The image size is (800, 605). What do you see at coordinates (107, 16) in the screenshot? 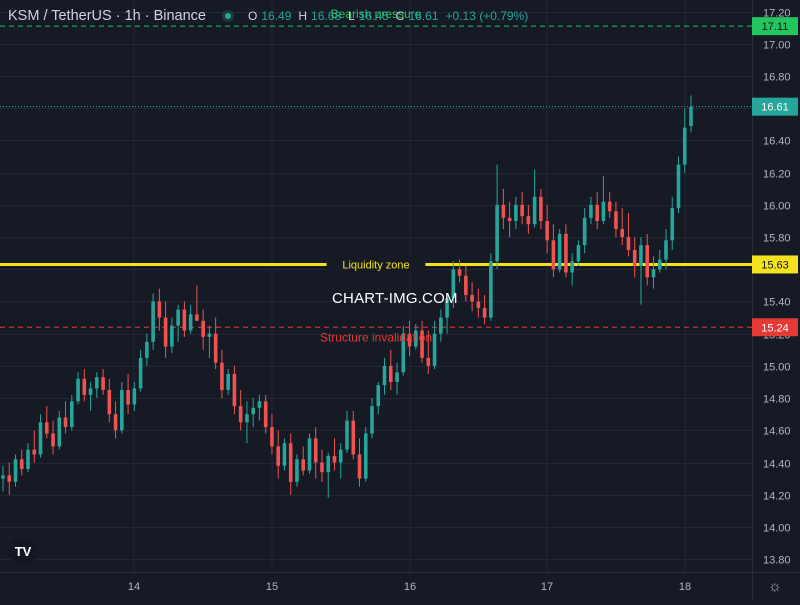
I see `symbol-title: KSM / TetherUS · 1h · Binance` at bounding box center [107, 16].